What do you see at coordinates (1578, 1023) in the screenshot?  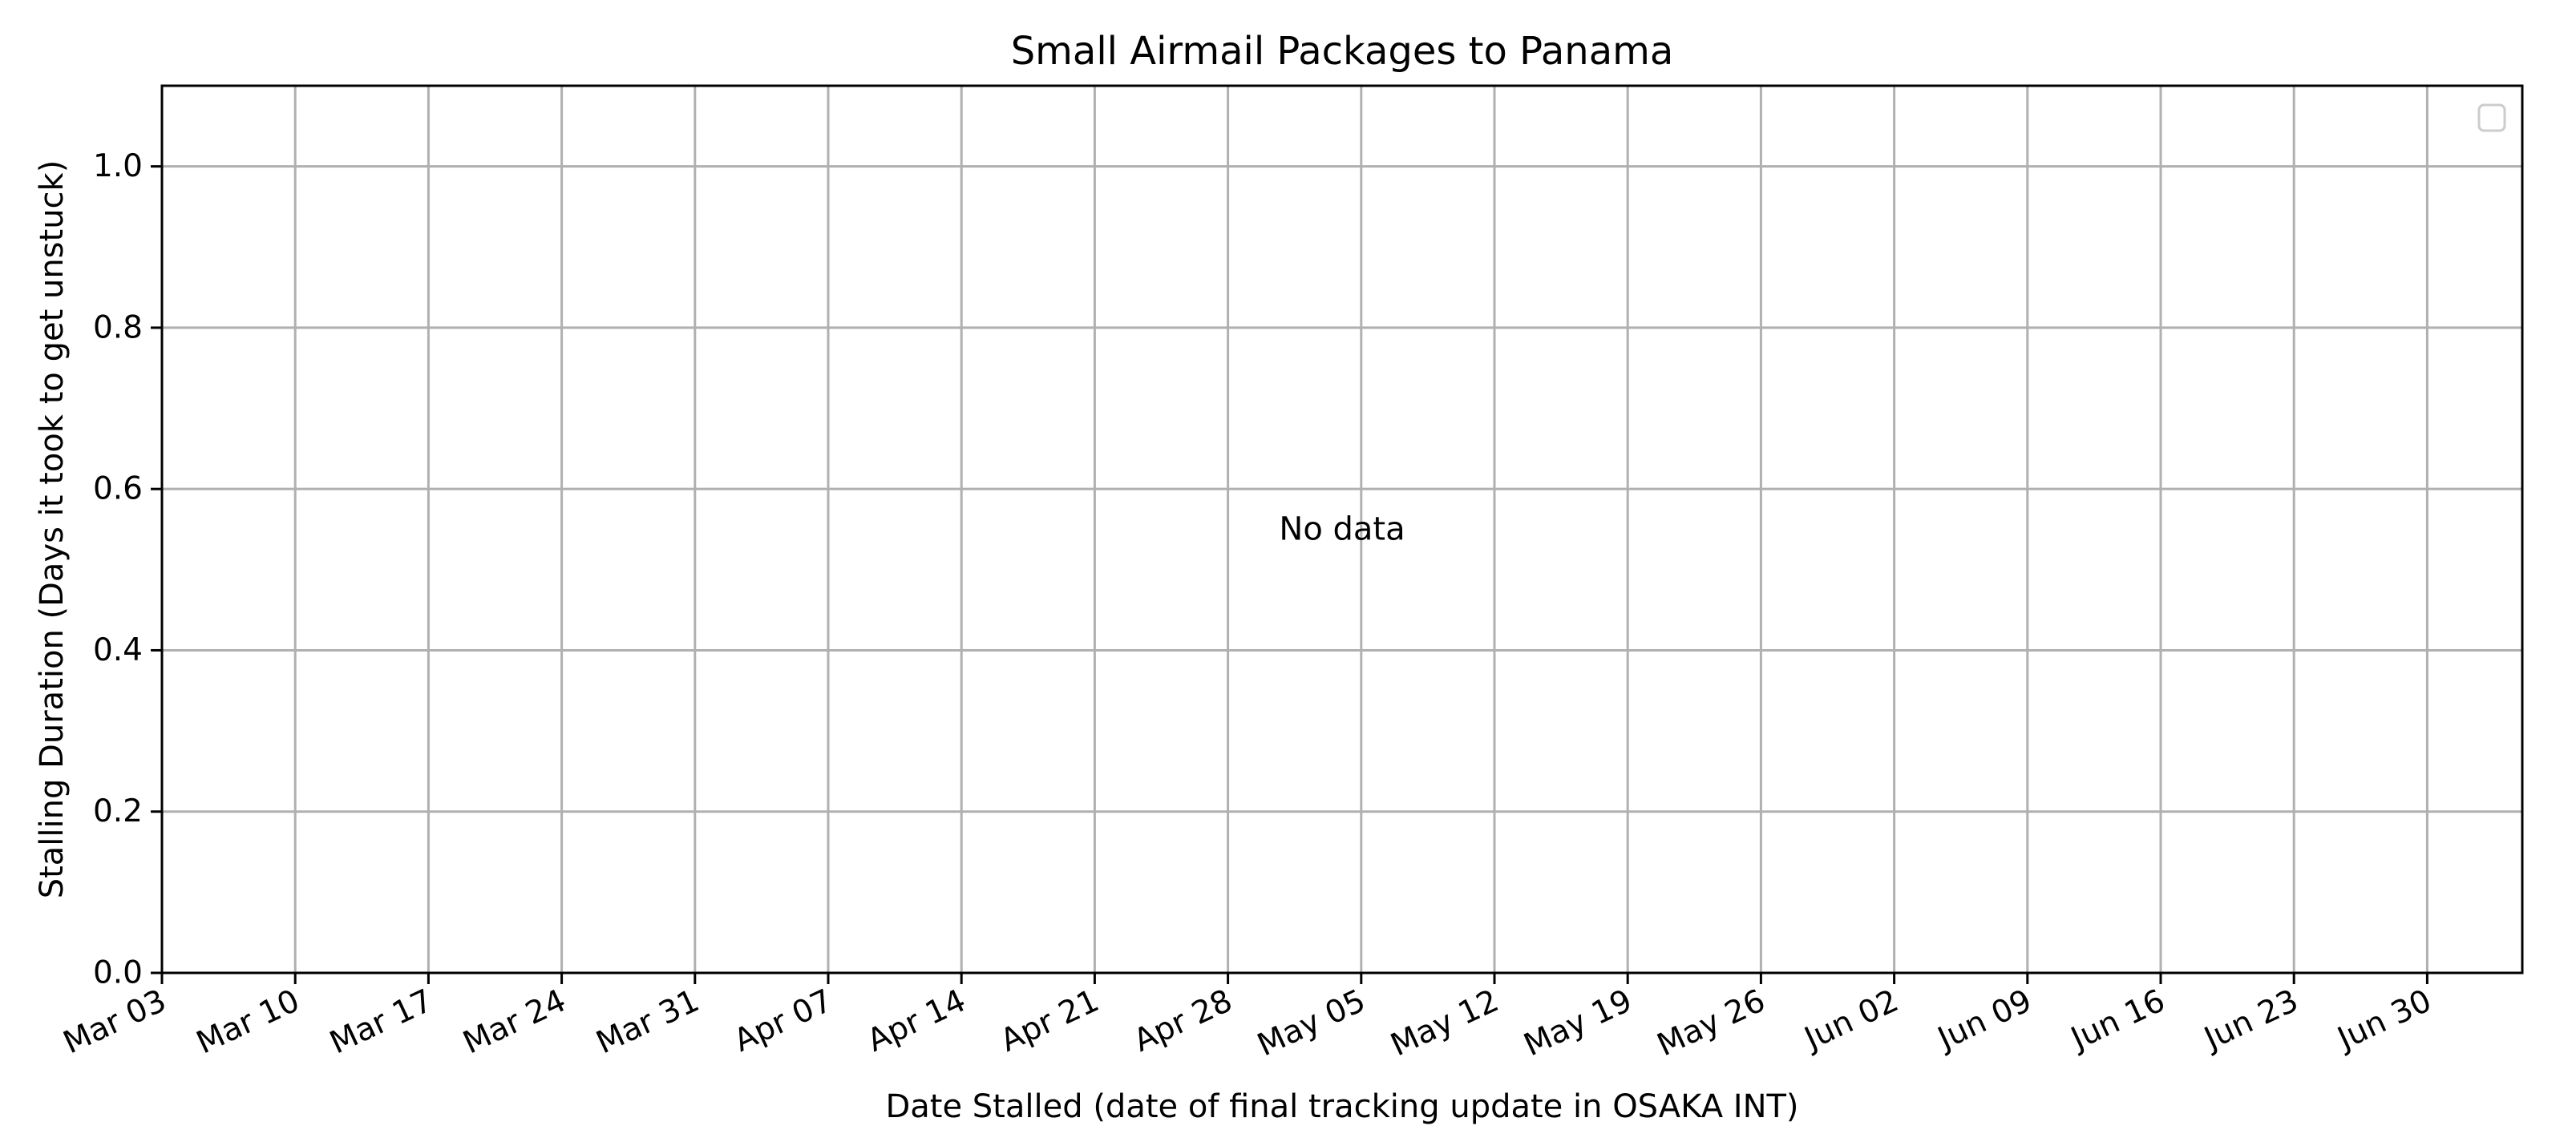 I see `x-tick-label: May 19` at bounding box center [1578, 1023].